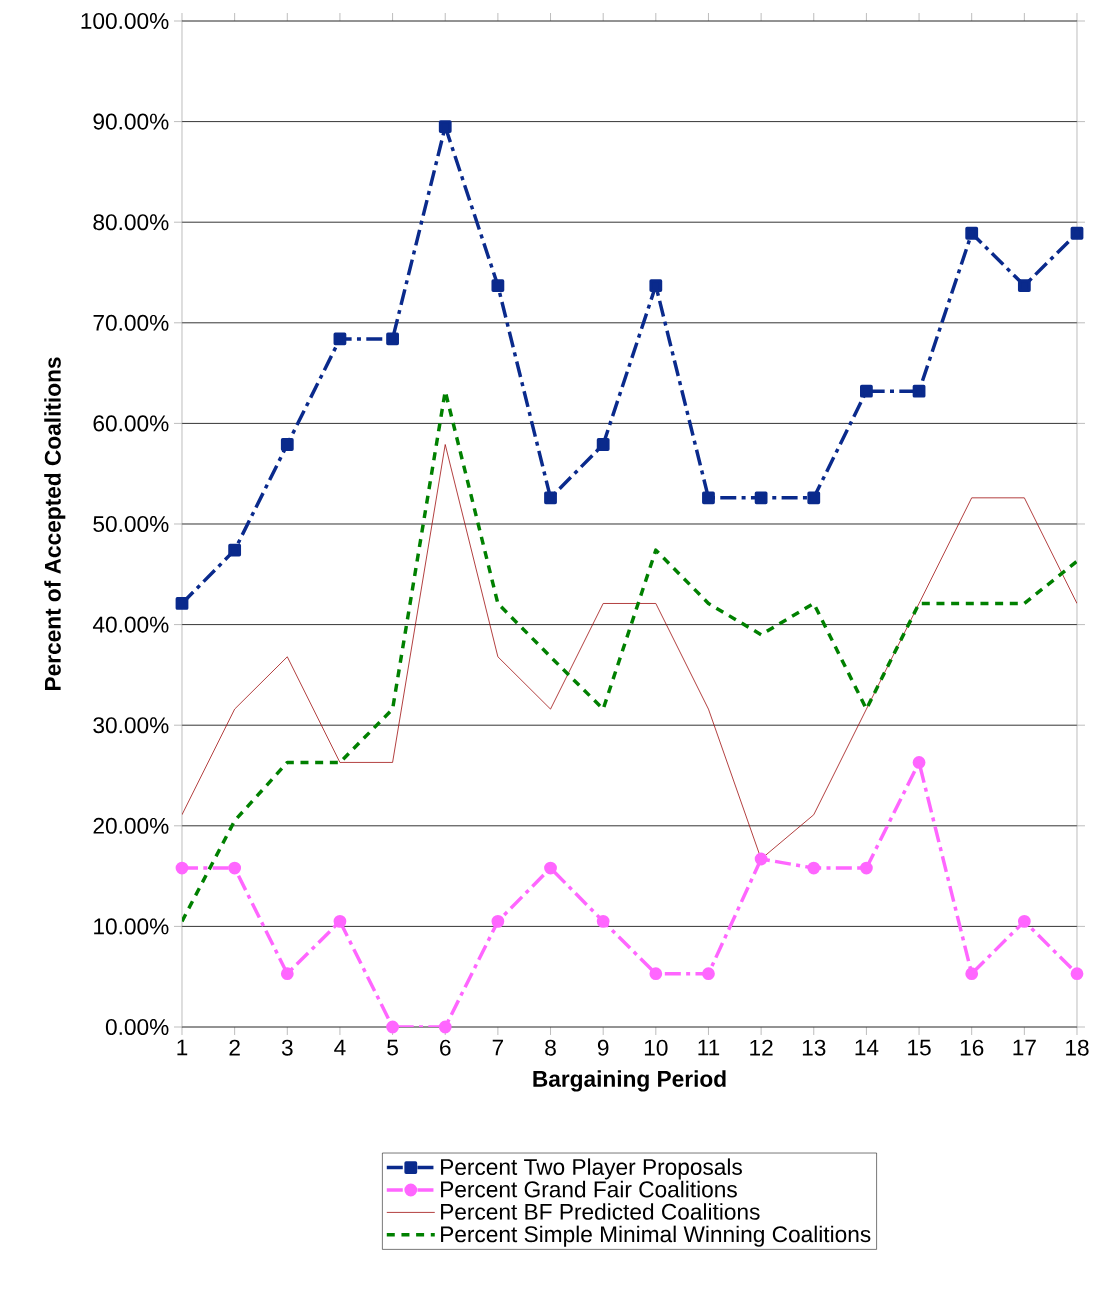 The image size is (1099, 1315). I want to click on x-tick-label: 1, so click(182, 1047).